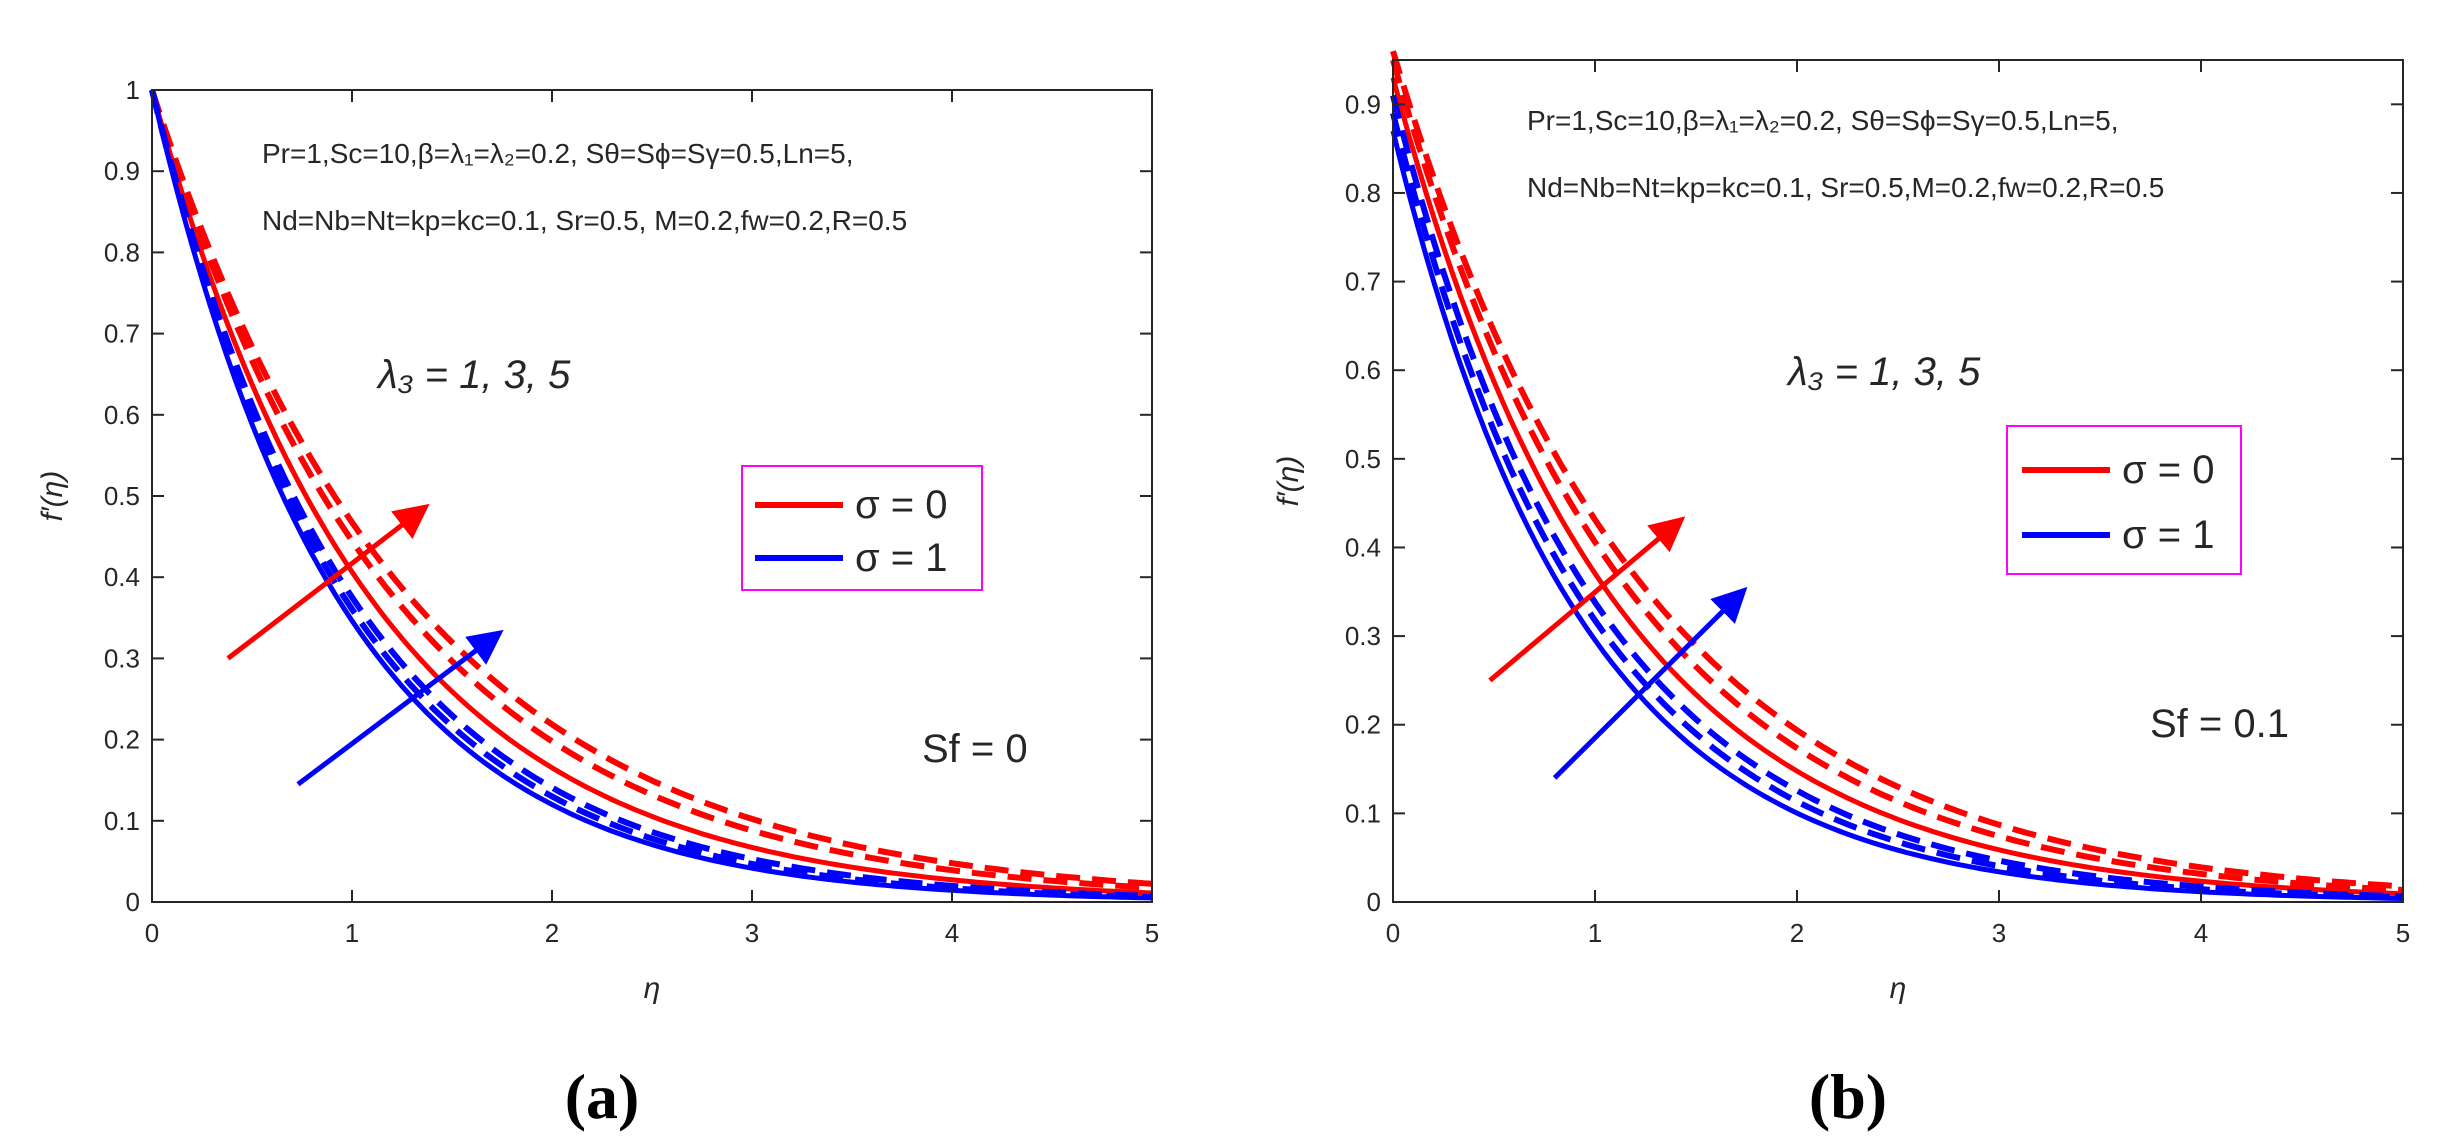 The width and height of the screenshot is (2462, 1148). I want to click on y-tick-label: 1, so click(133, 90).